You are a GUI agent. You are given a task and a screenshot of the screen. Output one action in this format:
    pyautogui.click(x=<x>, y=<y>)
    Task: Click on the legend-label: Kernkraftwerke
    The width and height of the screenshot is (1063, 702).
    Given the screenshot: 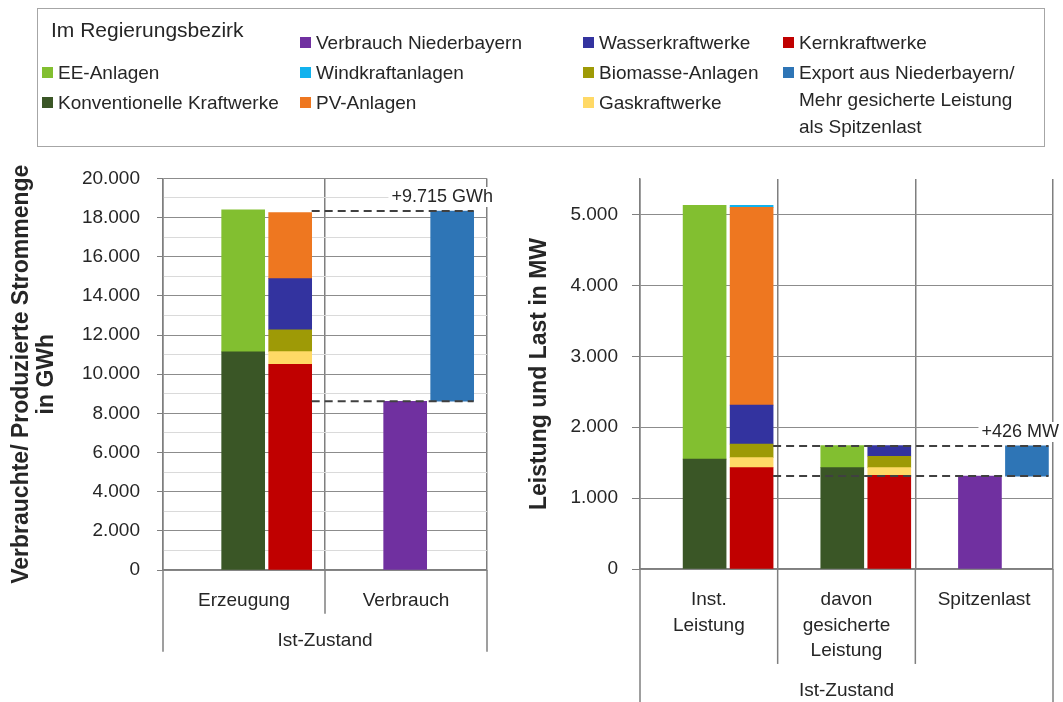 What is the action you would take?
    pyautogui.click(x=863, y=43)
    